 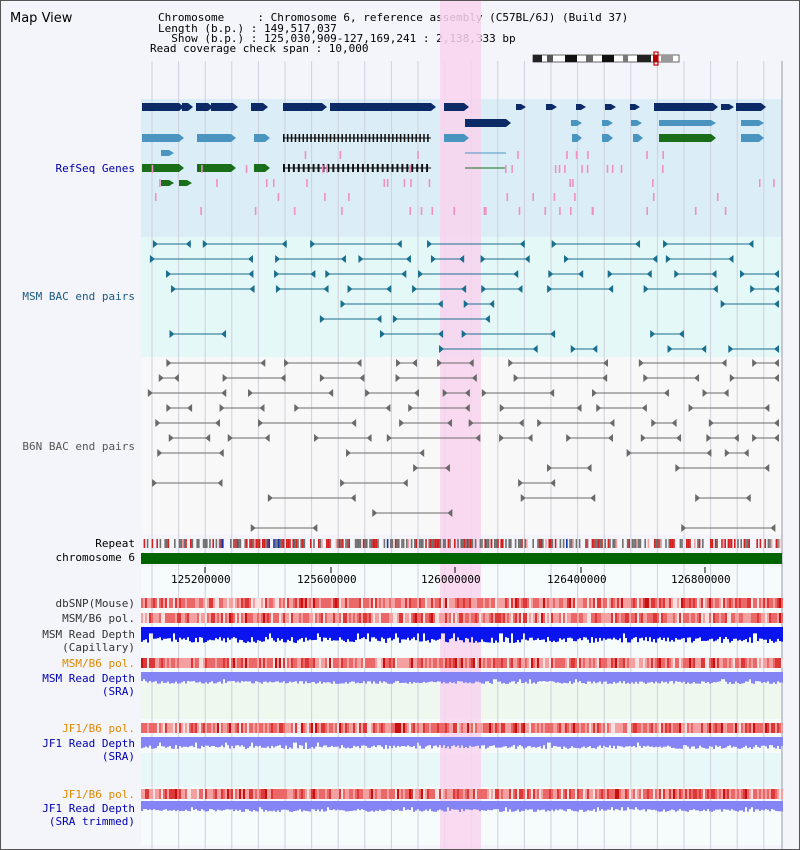 I want to click on track-label-refseq: RefSeq Genes, so click(x=95, y=168).